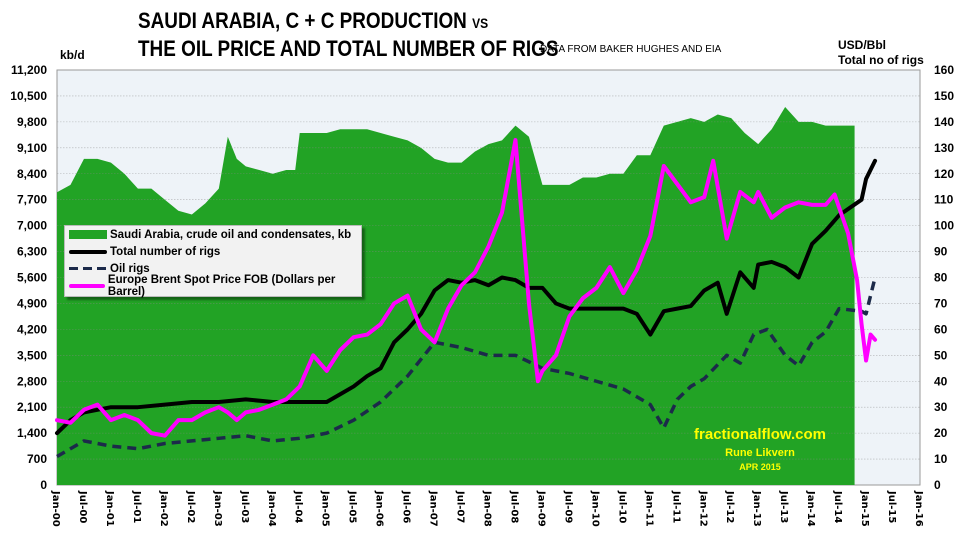  I want to click on right-tick-label: 110, so click(944, 200).